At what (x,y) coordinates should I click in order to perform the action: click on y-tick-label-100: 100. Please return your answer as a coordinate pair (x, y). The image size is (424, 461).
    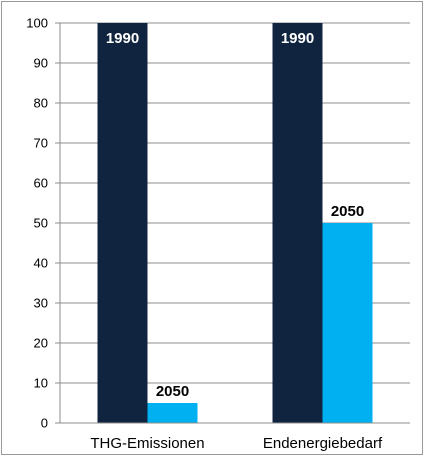
    Looking at the image, I should click on (37, 23).